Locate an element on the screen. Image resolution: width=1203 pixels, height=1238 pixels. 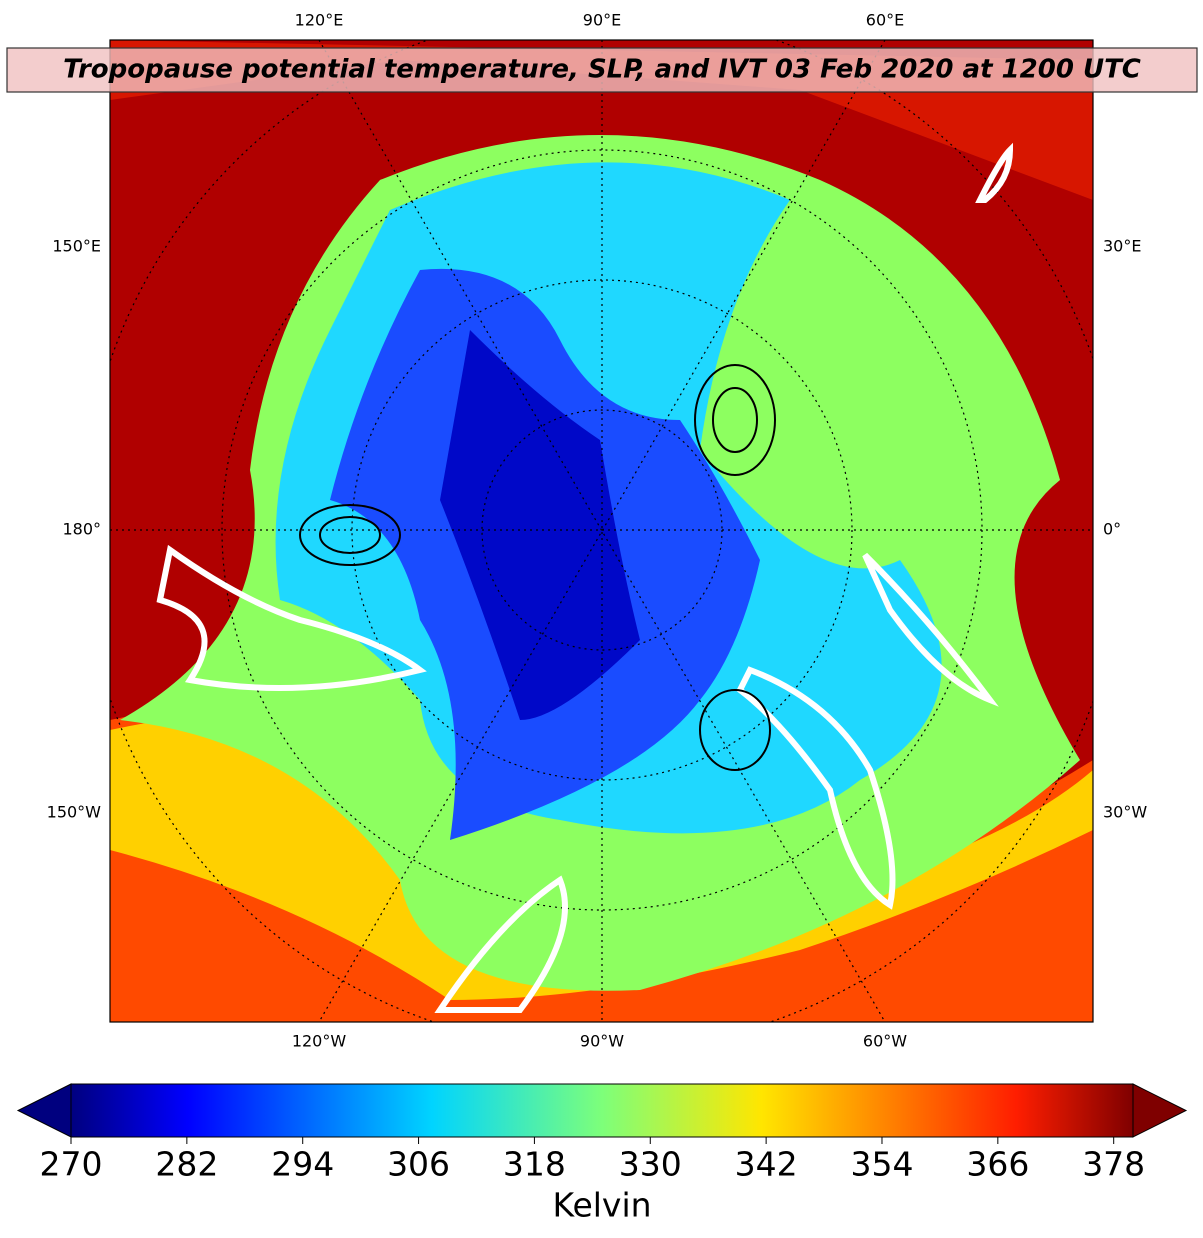
lon-label: 150°E is located at coordinates (76, 246).